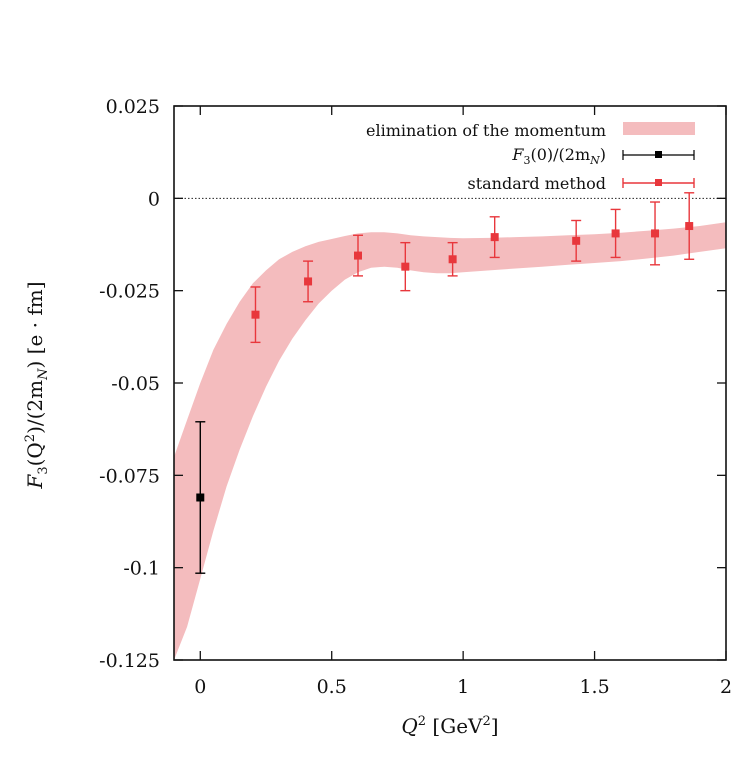 This screenshot has height=761, width=747. Describe the element at coordinates (133, 107) in the screenshot. I see `y-tick-label: 0.025` at that location.